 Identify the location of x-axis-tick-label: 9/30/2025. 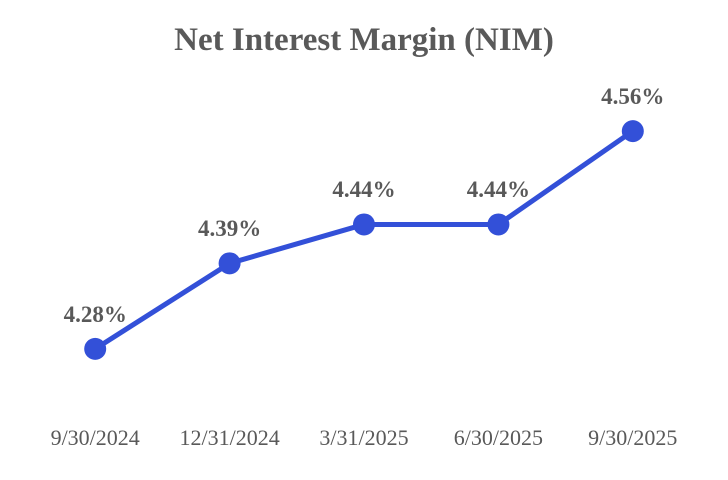
(633, 437).